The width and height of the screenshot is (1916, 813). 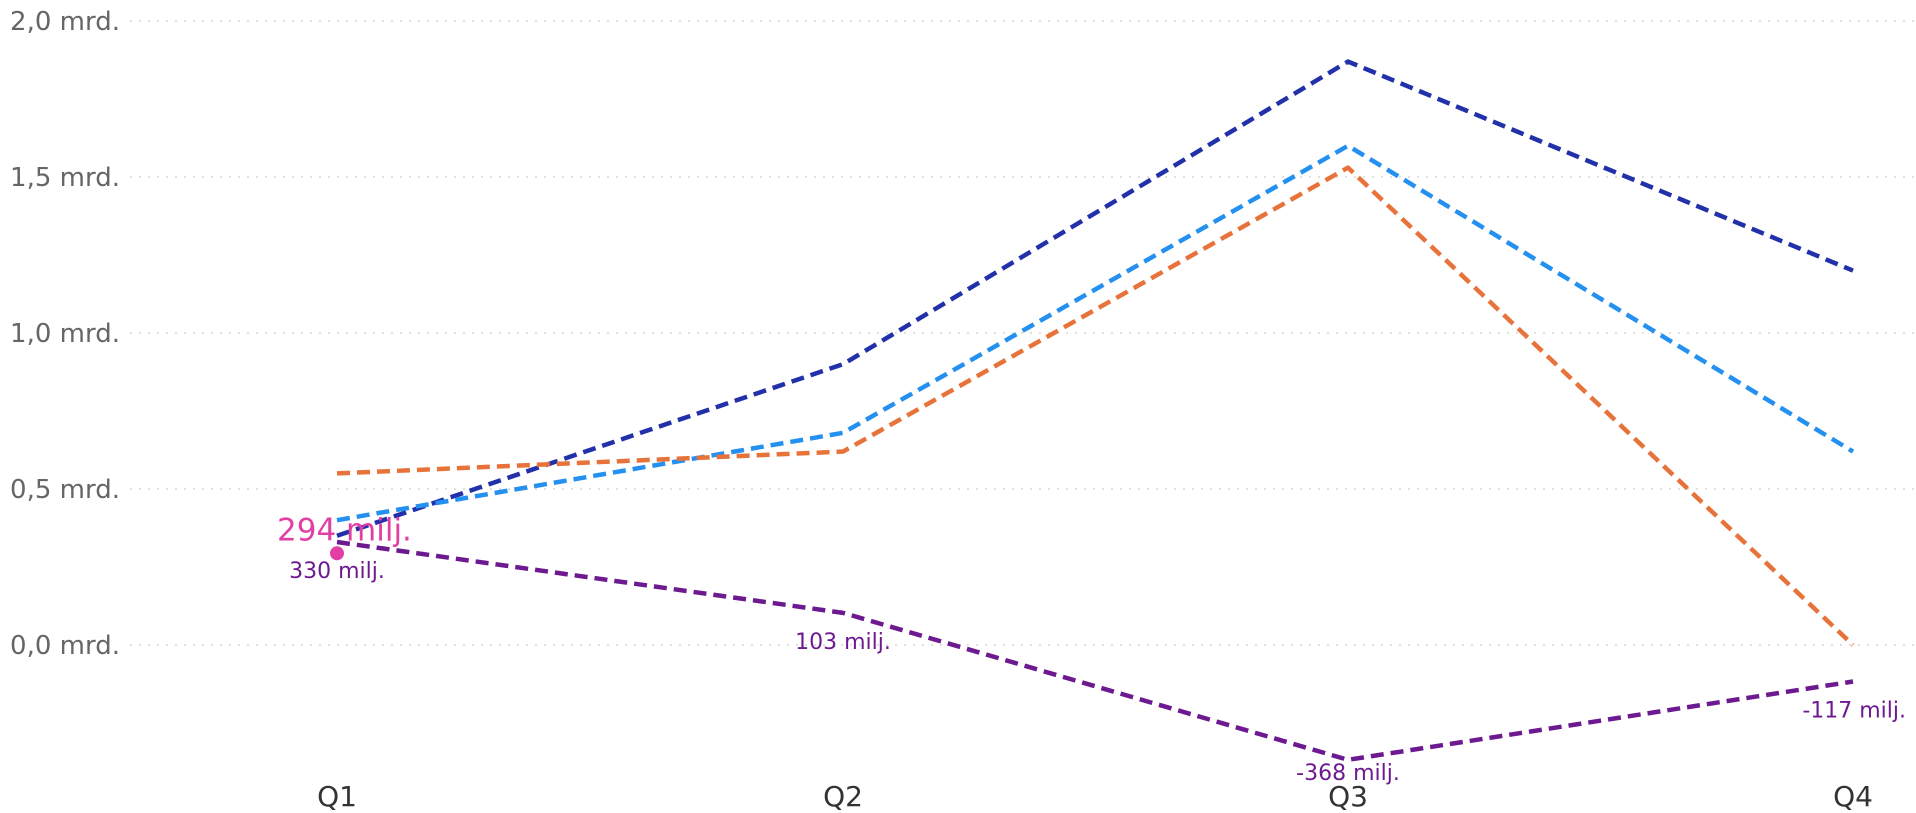 What do you see at coordinates (344, 530) in the screenshot?
I see `highlight-label: 294 milj.` at bounding box center [344, 530].